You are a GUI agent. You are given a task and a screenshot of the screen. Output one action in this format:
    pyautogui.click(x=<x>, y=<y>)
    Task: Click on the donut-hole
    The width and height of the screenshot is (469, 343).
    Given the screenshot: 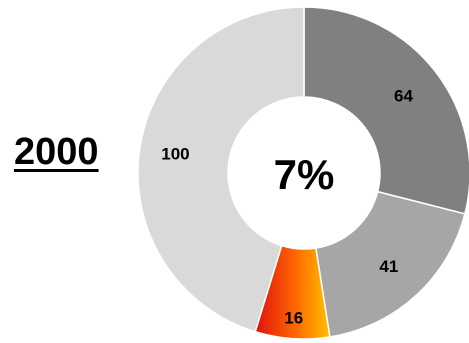 What is the action you would take?
    pyautogui.click(x=304, y=173)
    